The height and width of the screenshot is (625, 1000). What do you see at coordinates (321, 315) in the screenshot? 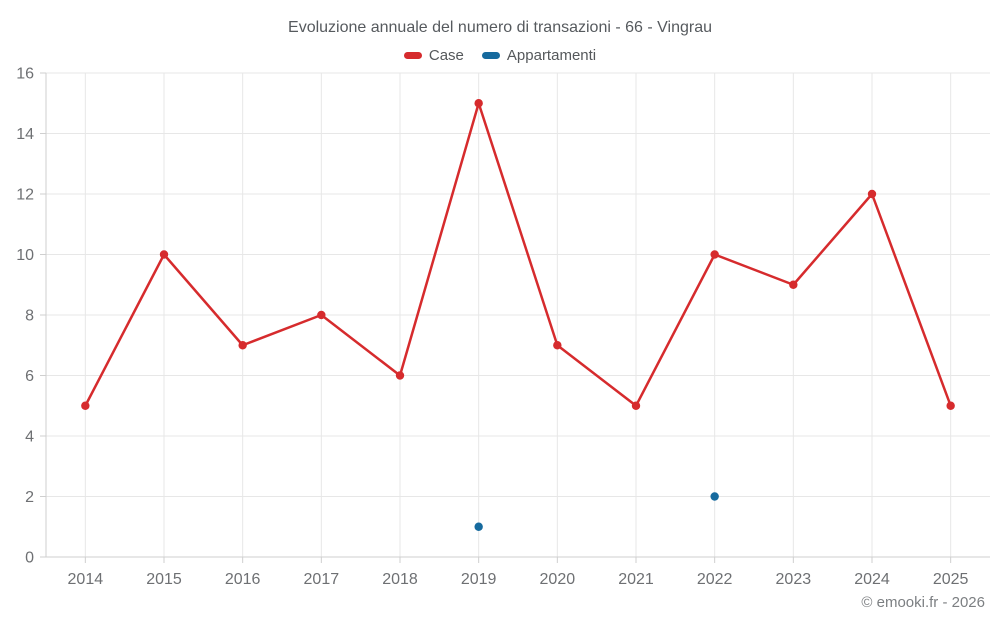
I see `data-point-case-2017` at bounding box center [321, 315].